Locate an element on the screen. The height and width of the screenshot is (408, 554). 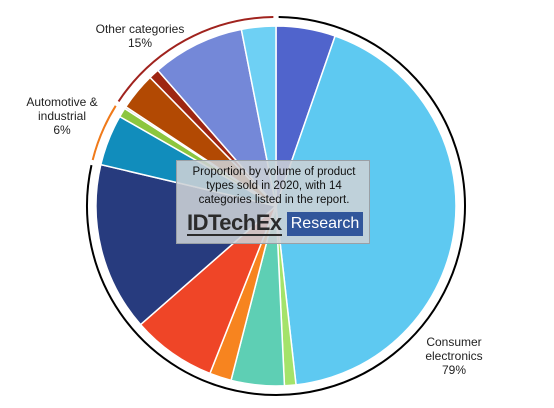
group-label-line2: electronics is located at coordinates (454, 356).